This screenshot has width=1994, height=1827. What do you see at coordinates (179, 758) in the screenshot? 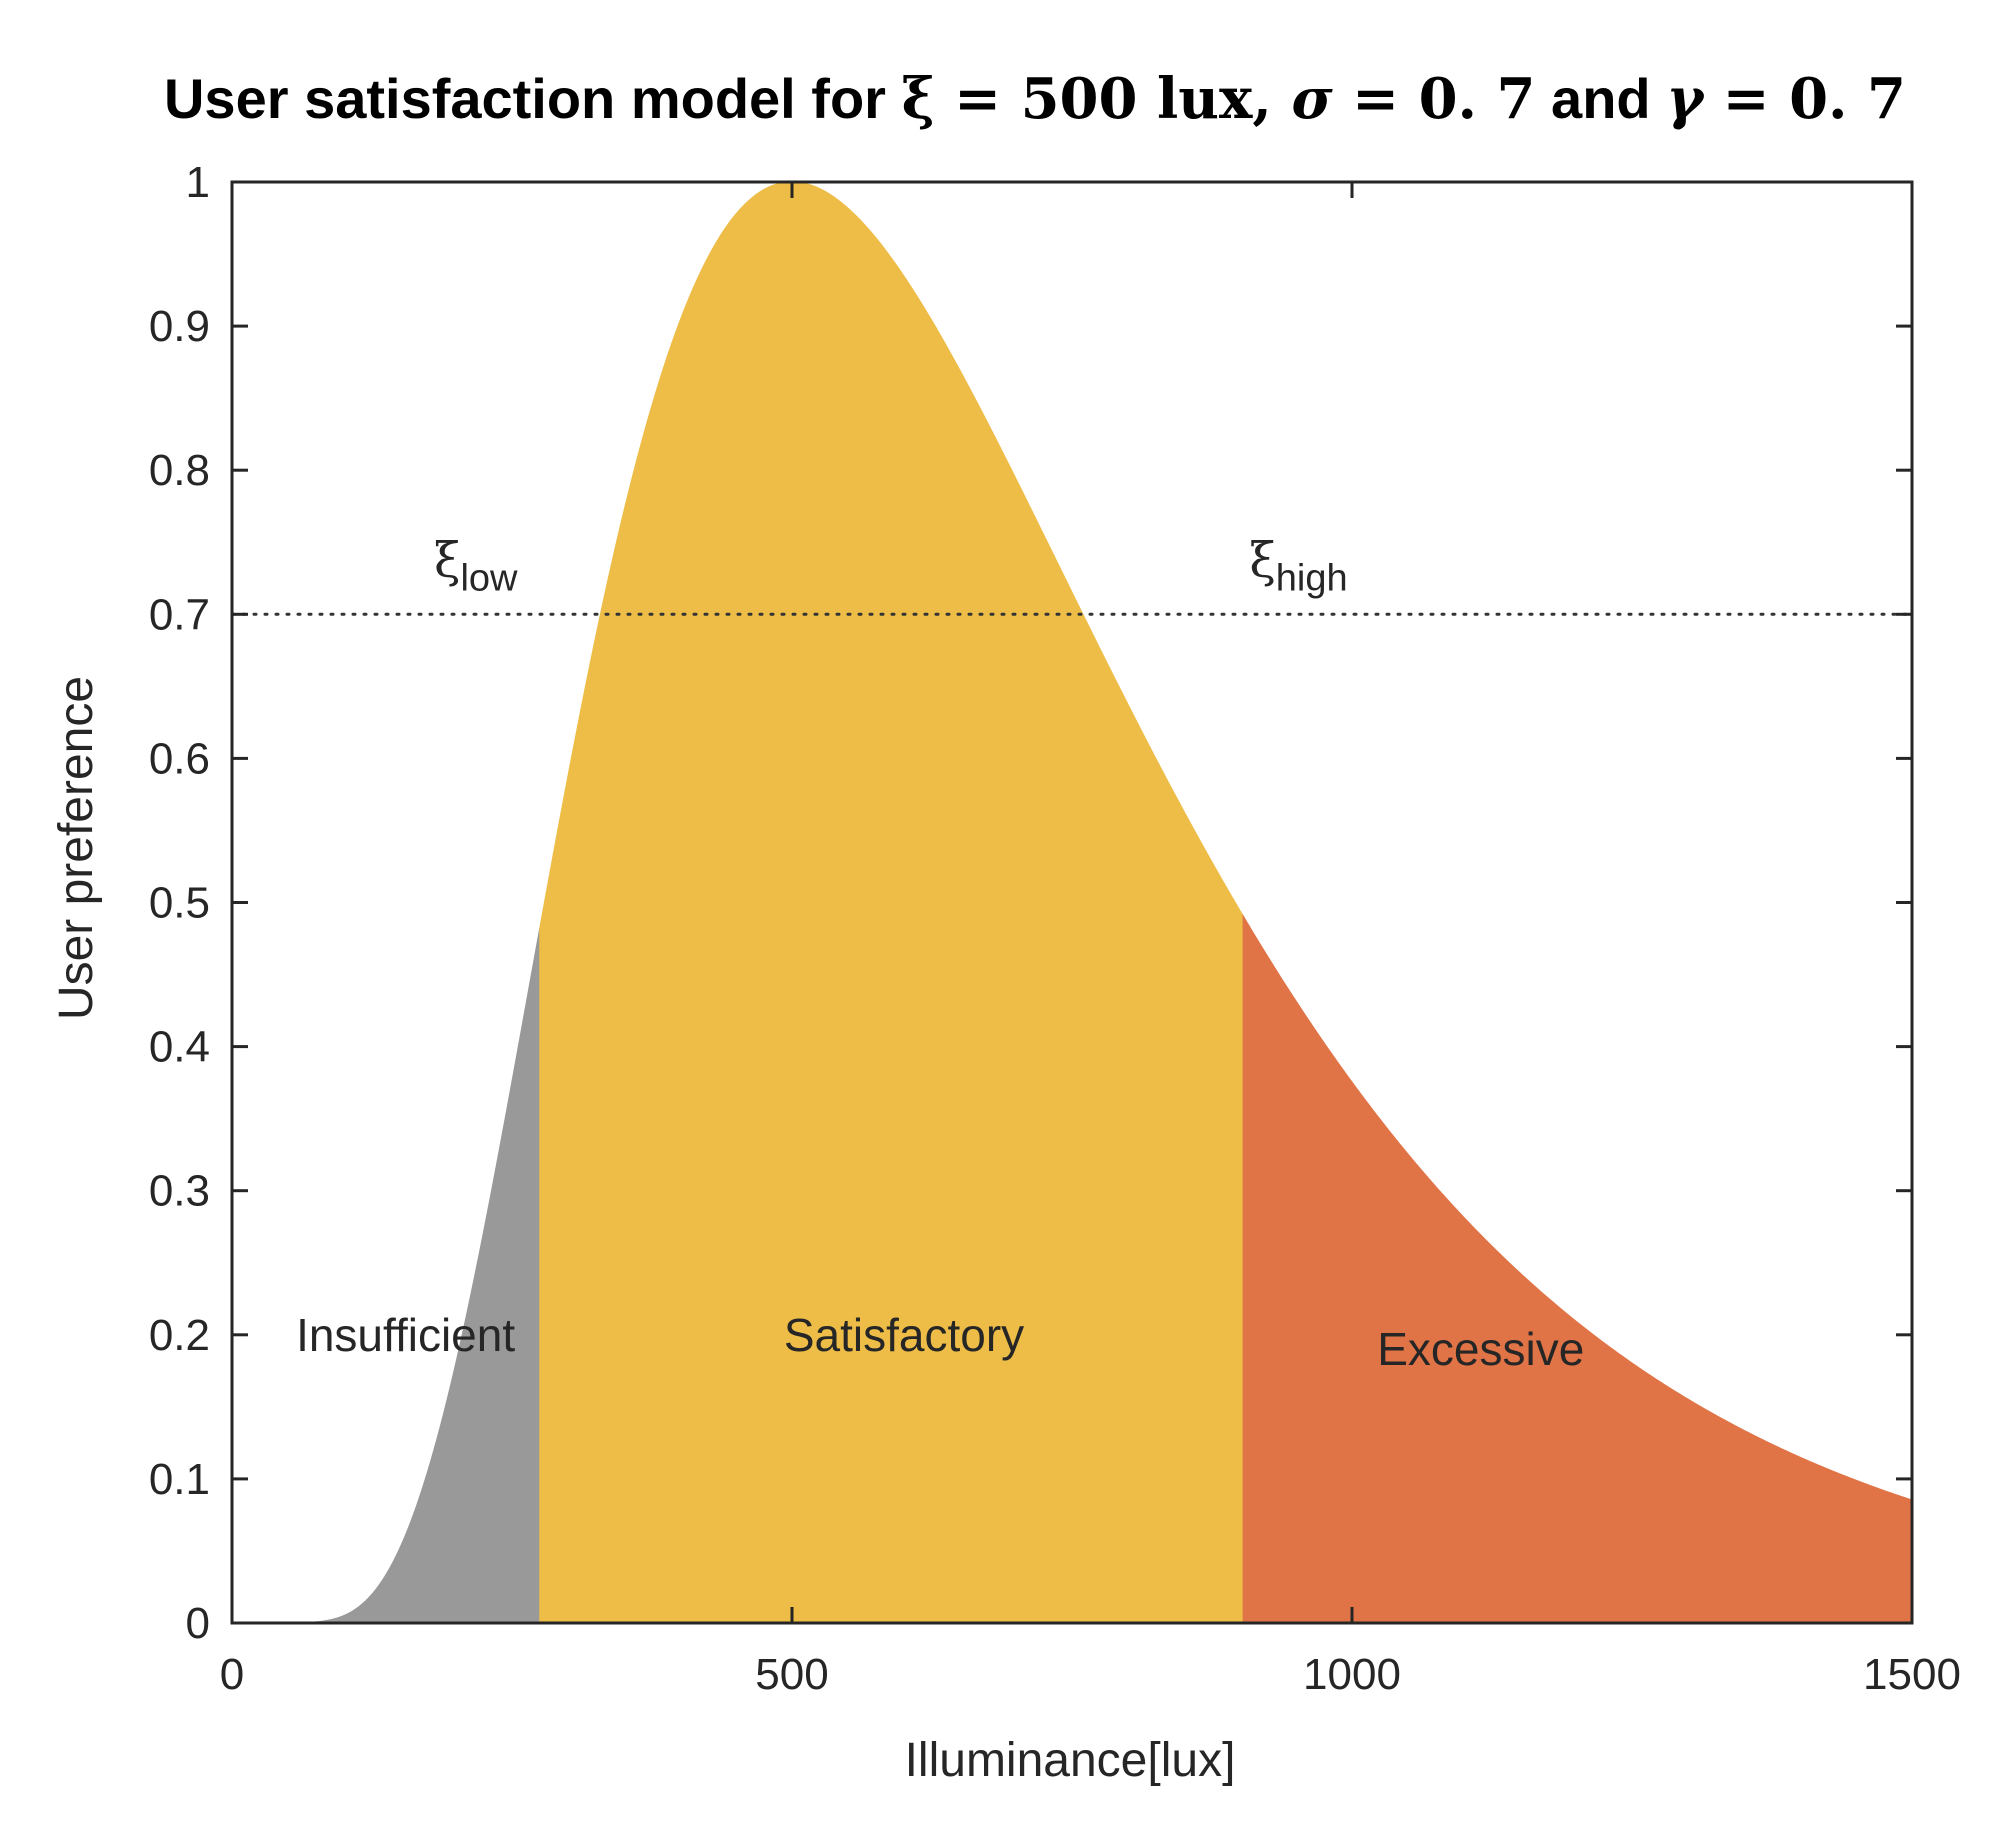
I see `y-tick-label: 0.6` at bounding box center [179, 758].